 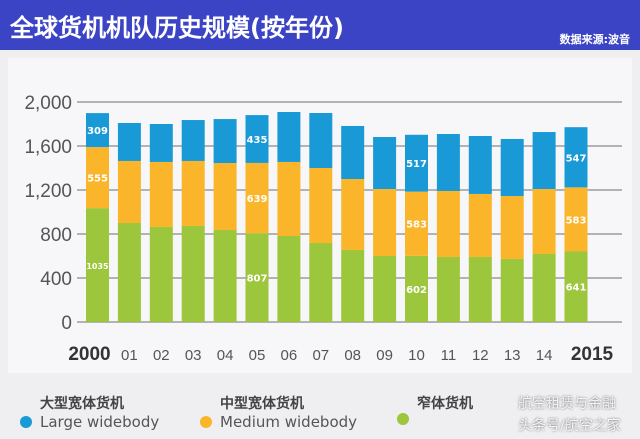 I want to click on x-tick-label: 11, so click(x=449, y=355).